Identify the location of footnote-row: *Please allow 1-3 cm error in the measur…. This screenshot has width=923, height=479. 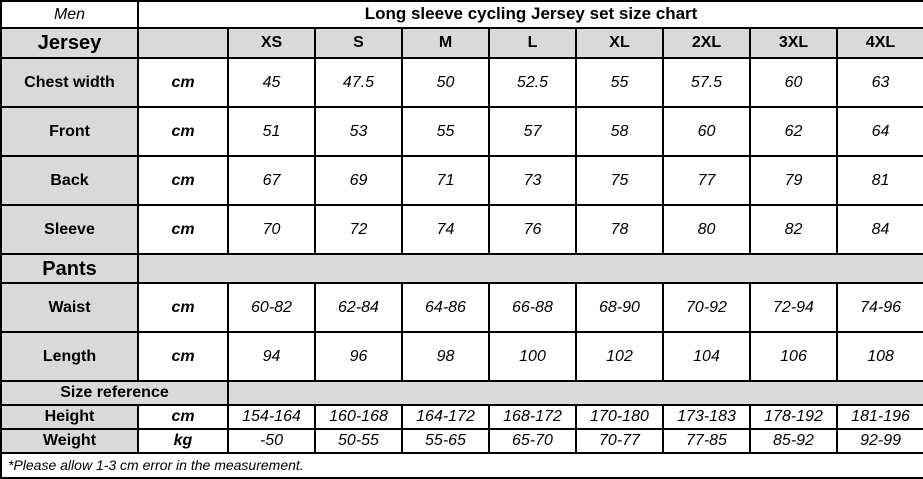
(461, 465).